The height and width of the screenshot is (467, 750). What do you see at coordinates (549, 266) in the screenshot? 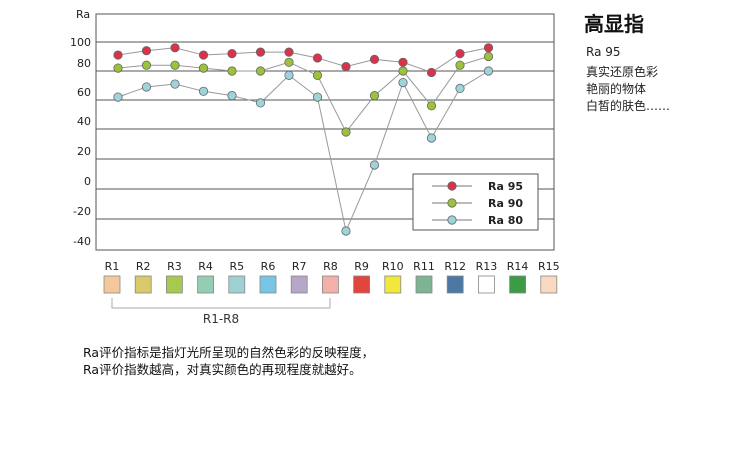
I see `x-tick-label: R15` at bounding box center [549, 266].